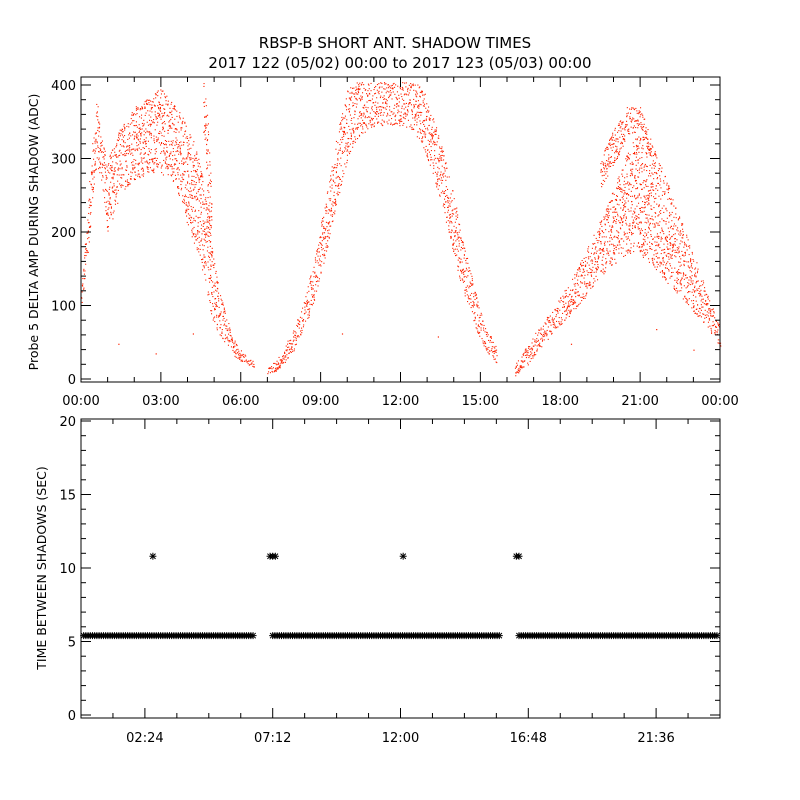  What do you see at coordinates (560, 401) in the screenshot?
I see `amplitude-x-tick-label: 18:00` at bounding box center [560, 401].